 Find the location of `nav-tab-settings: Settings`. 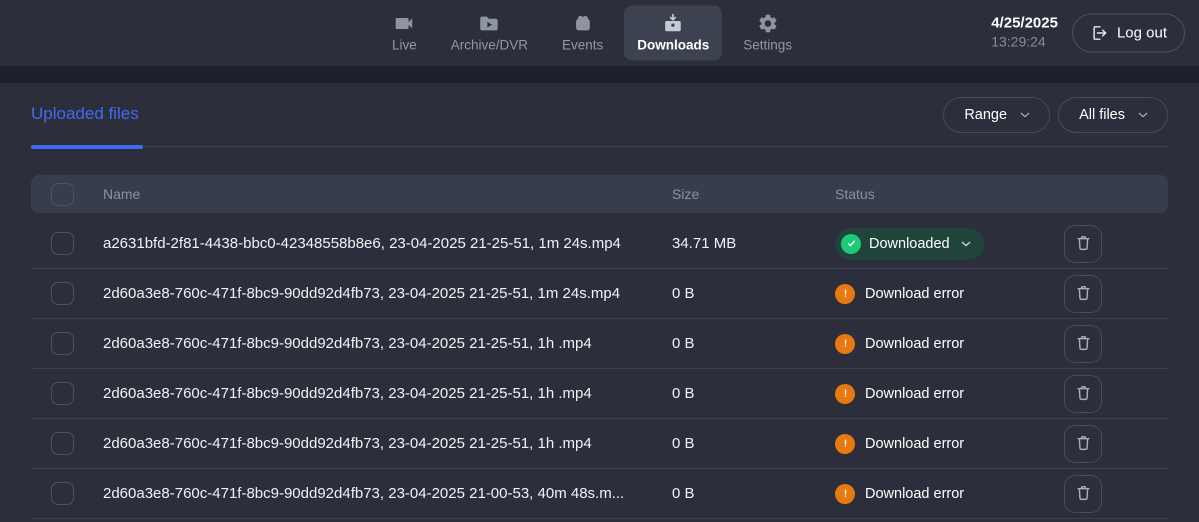

nav-tab-settings: Settings is located at coordinates (767, 33).